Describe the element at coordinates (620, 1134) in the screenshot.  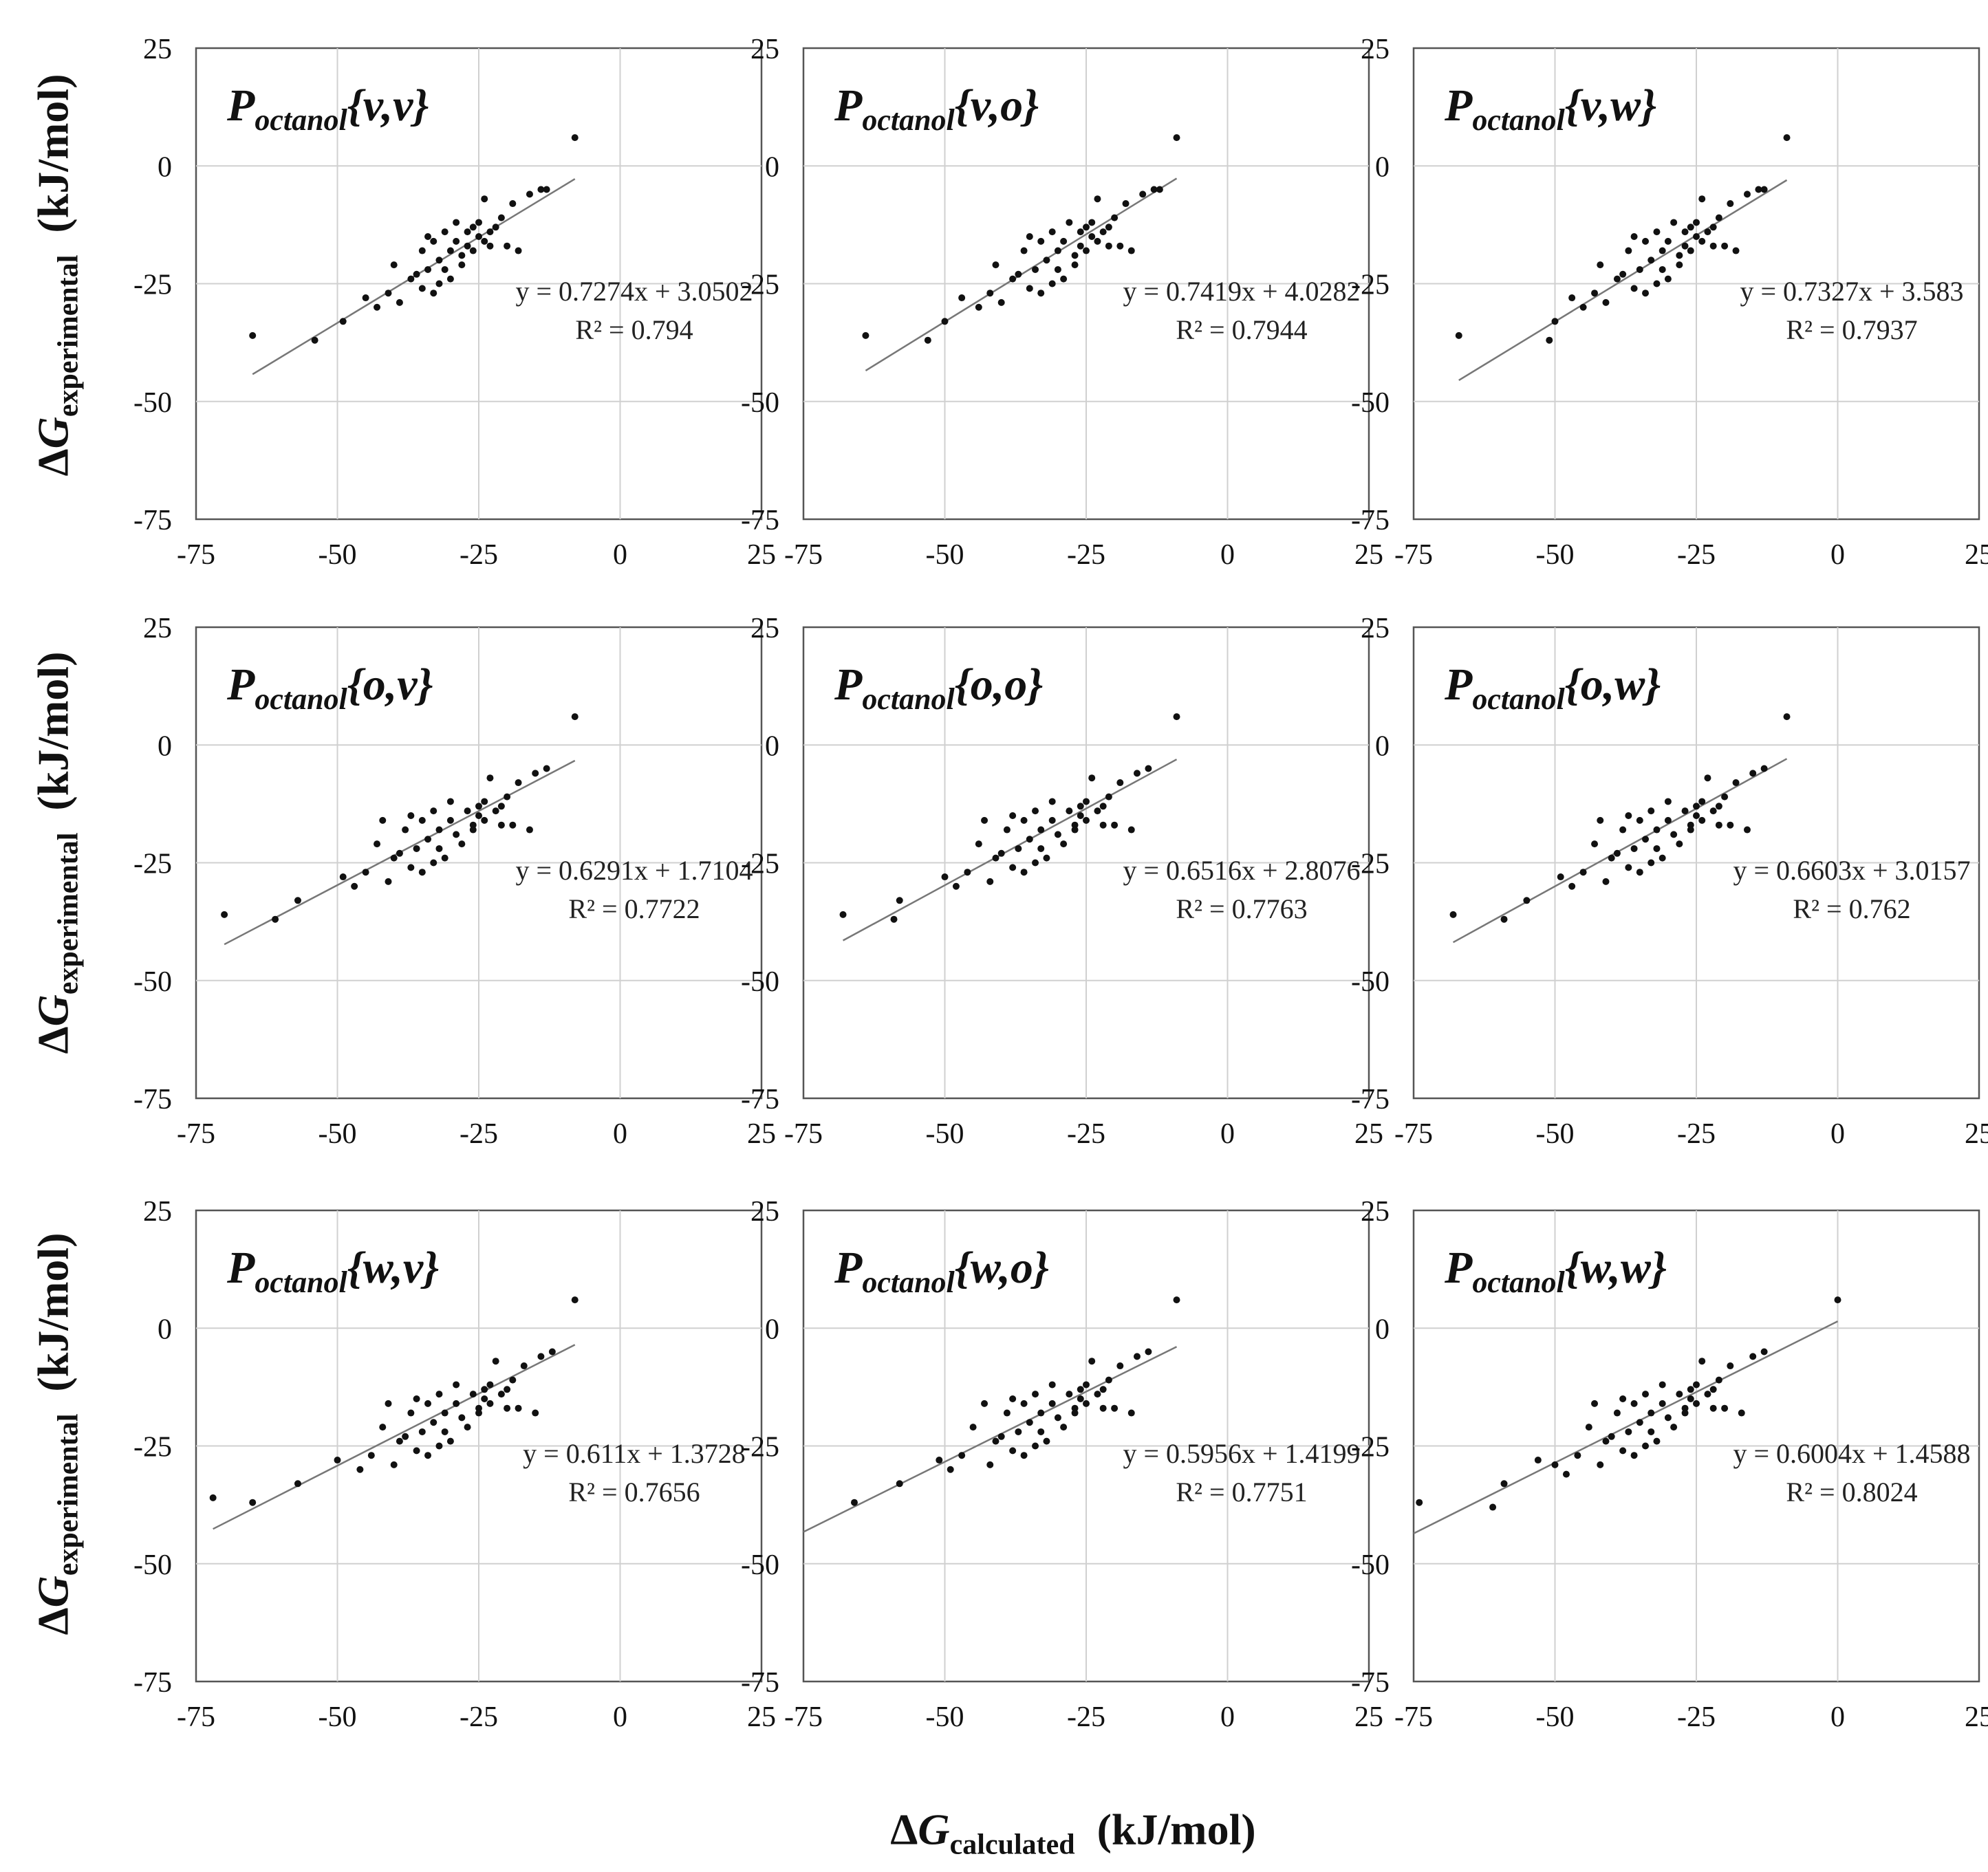
I see `x-tick-label: 0` at that location.